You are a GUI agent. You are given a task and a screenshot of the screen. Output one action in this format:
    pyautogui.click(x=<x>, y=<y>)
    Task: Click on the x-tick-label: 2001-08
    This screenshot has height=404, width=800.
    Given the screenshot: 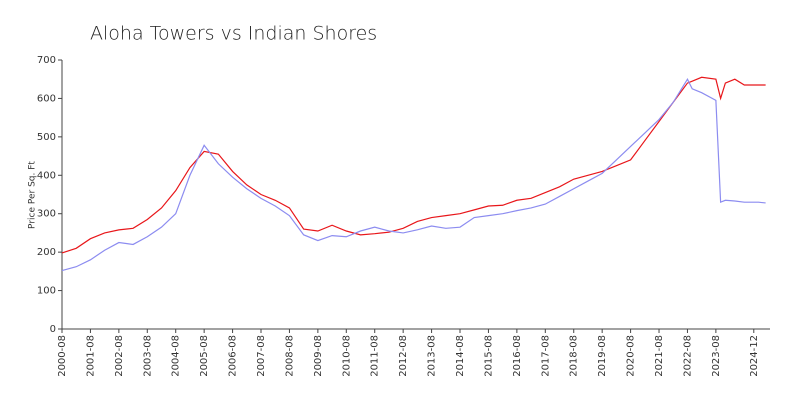 What is the action you would take?
    pyautogui.click(x=90, y=356)
    